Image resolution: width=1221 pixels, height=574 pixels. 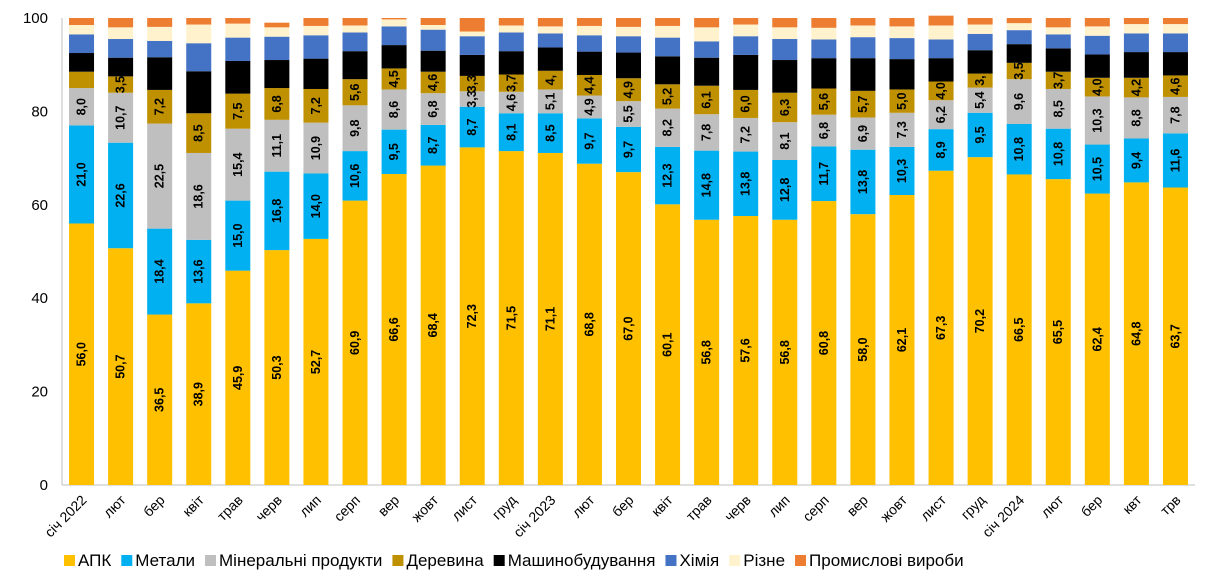 What do you see at coordinates (668, 344) in the screenshot?
I see `data-label: 60,1` at bounding box center [668, 344].